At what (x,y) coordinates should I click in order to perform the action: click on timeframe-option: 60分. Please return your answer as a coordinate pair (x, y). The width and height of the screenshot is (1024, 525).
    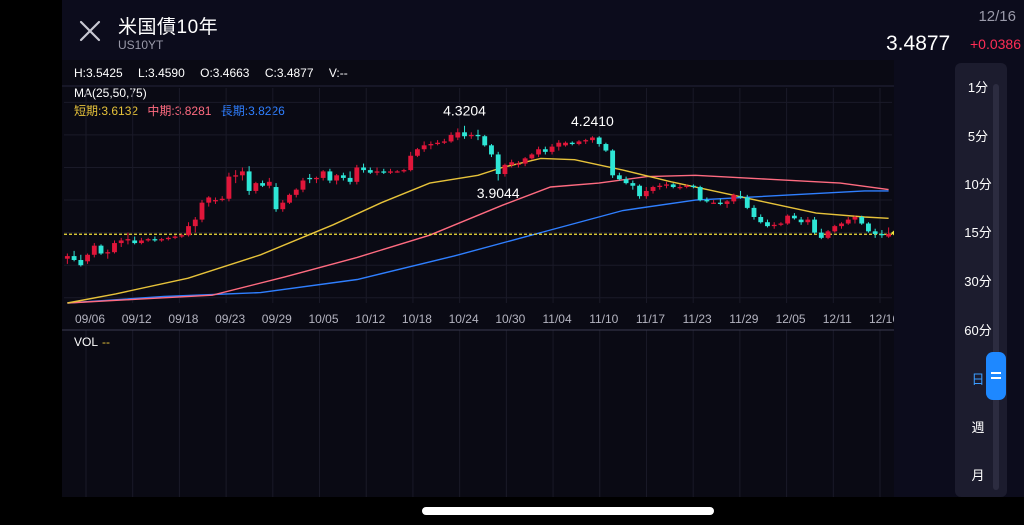
    Looking at the image, I should click on (978, 330).